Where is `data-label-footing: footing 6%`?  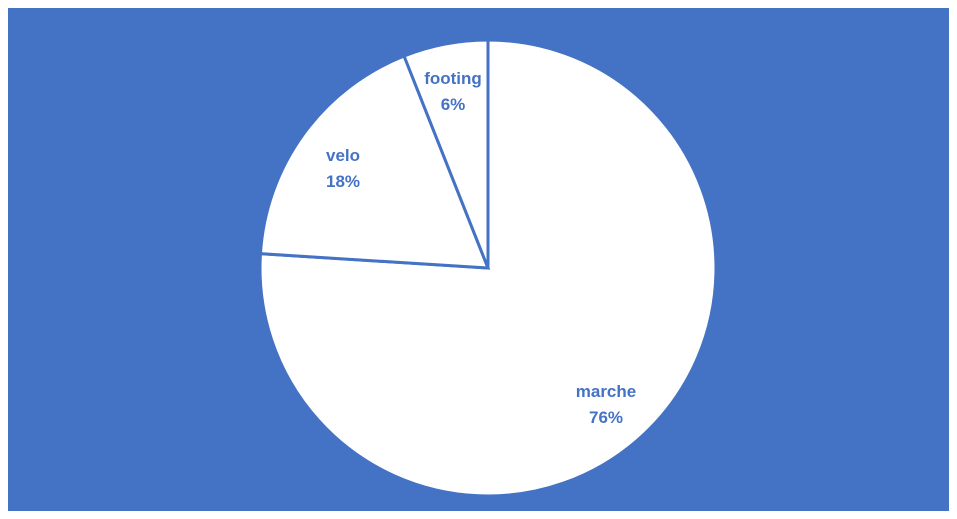 data-label-footing: footing 6% is located at coordinates (453, 91).